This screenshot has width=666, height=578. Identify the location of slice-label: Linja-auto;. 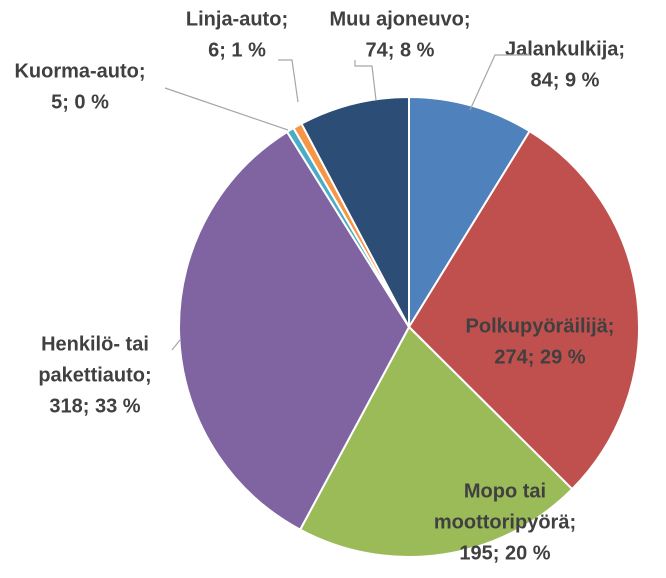
(237, 19).